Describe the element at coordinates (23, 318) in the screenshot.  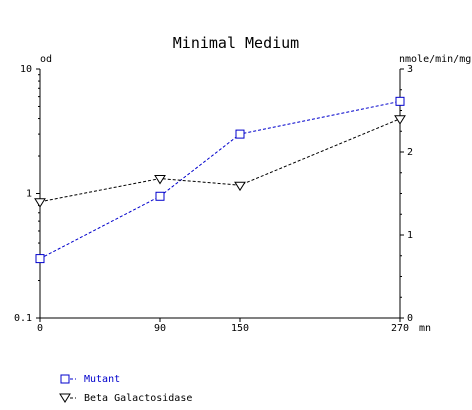
I see `left-y-tick-label: 0.1` at that location.